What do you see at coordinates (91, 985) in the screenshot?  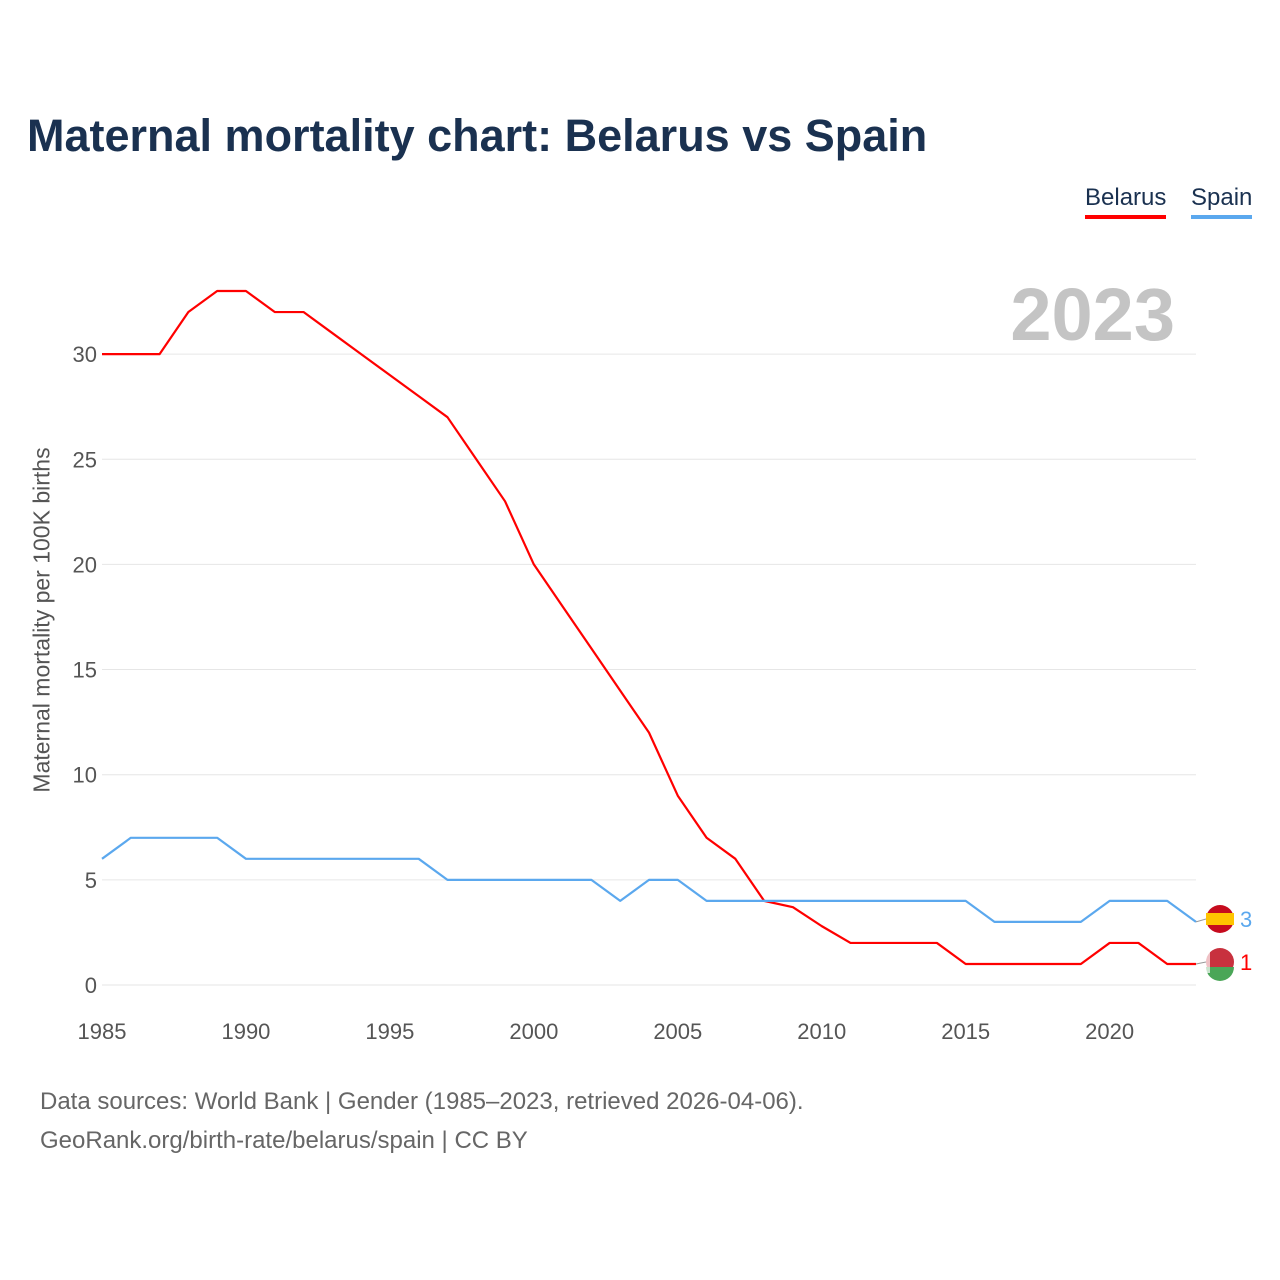 I see `y-tick-label: 0` at bounding box center [91, 985].